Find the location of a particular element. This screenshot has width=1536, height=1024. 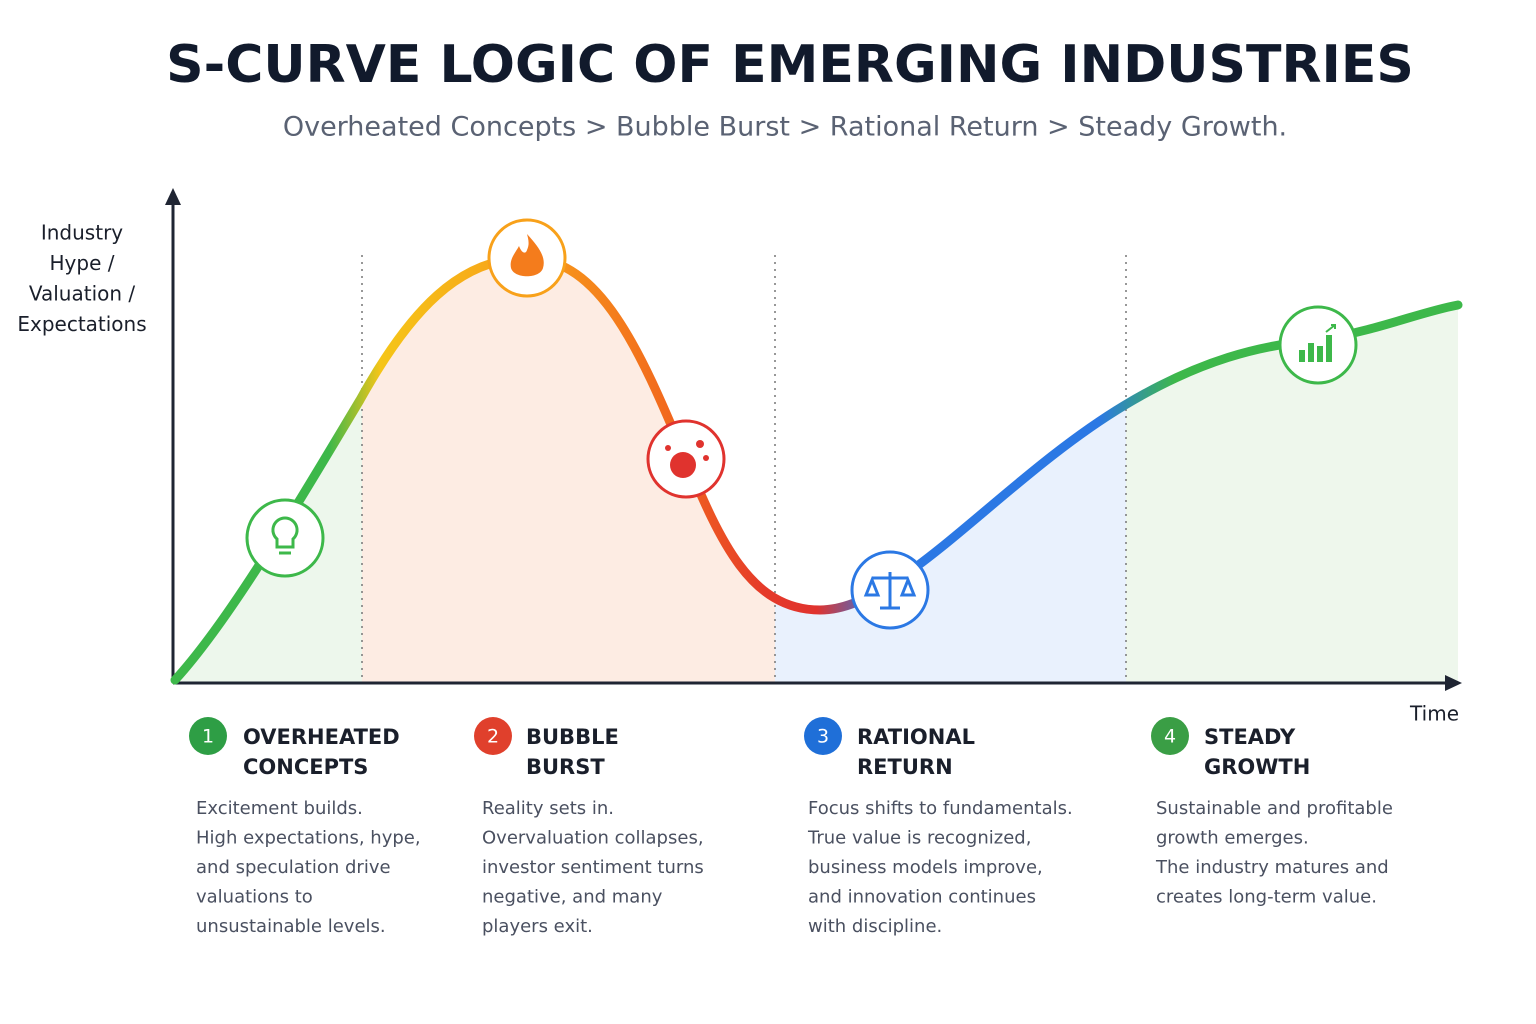

phase-title: RETURN is located at coordinates (905, 767).